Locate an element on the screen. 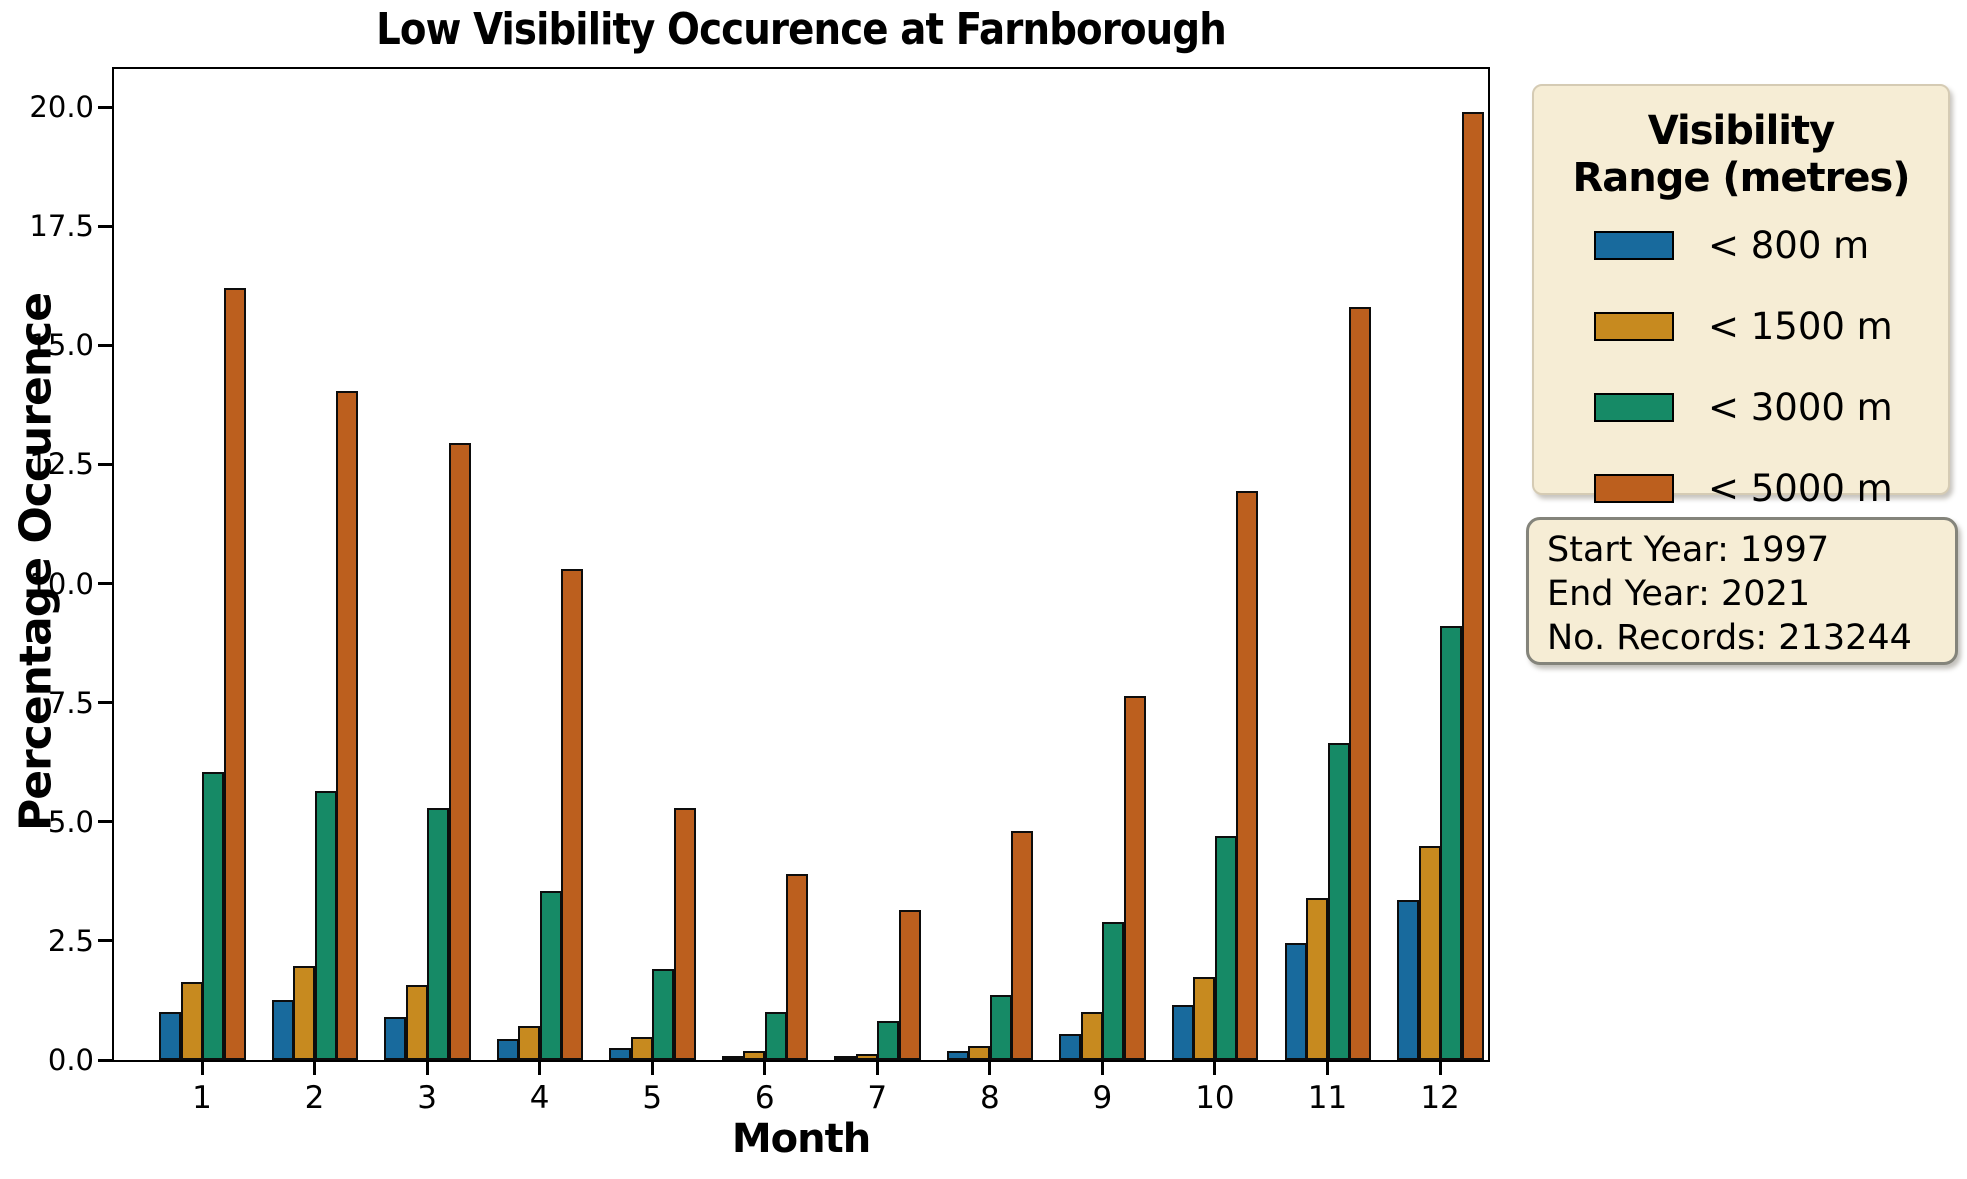 The image size is (1967, 1179). bar-month7-lt-800m is located at coordinates (845, 1058).